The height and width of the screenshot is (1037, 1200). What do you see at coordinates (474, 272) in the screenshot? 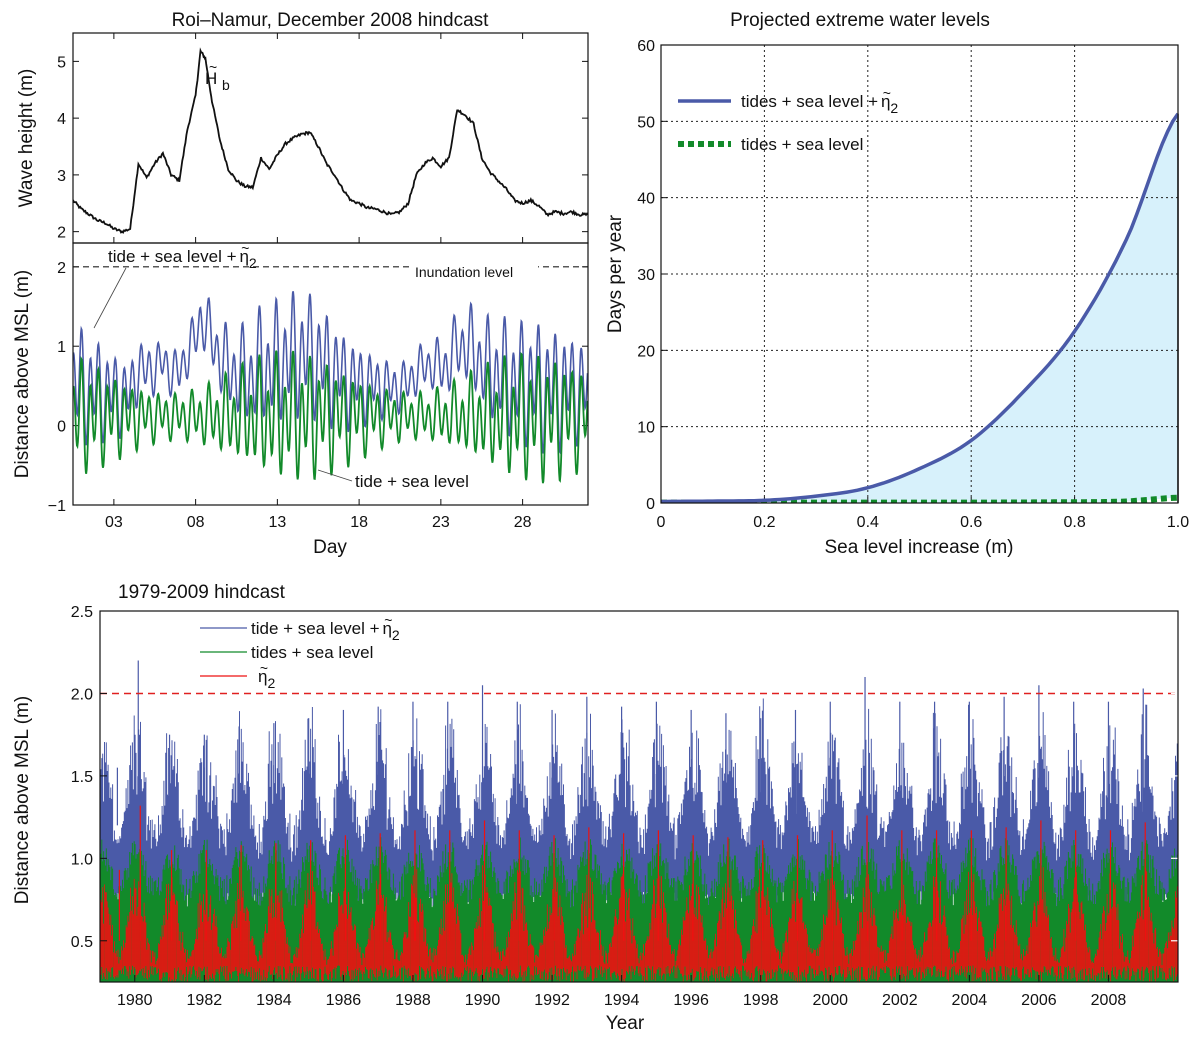
I see `inundation-label-bg` at bounding box center [474, 272].